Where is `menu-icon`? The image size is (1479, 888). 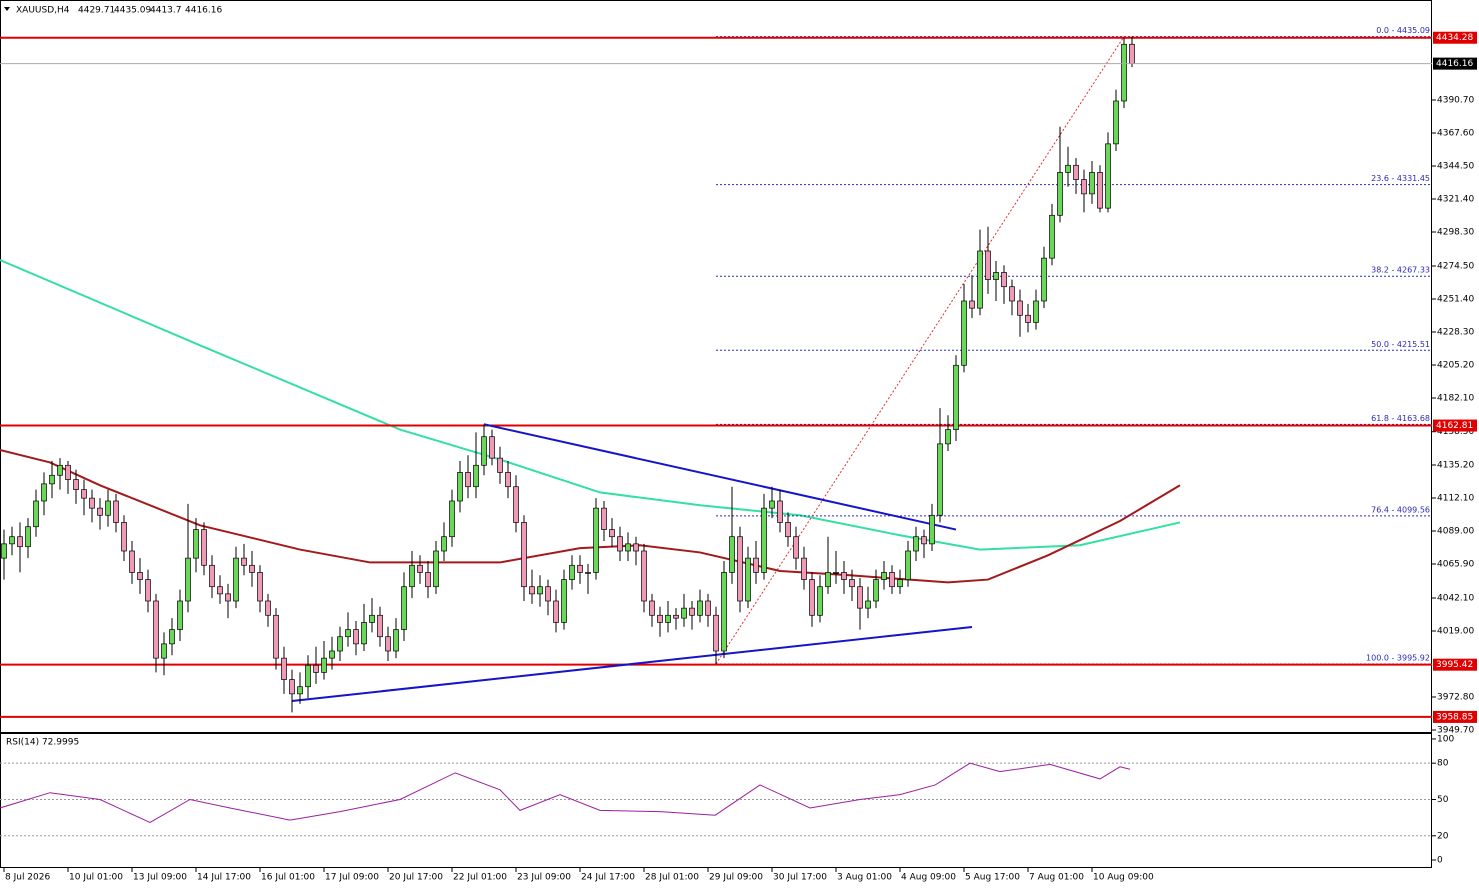 menu-icon is located at coordinates (7, 9).